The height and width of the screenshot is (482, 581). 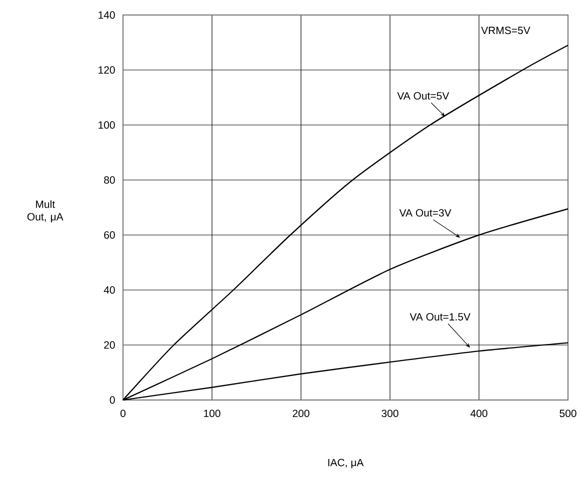 I want to click on x-tick-label: 100, so click(x=212, y=414).